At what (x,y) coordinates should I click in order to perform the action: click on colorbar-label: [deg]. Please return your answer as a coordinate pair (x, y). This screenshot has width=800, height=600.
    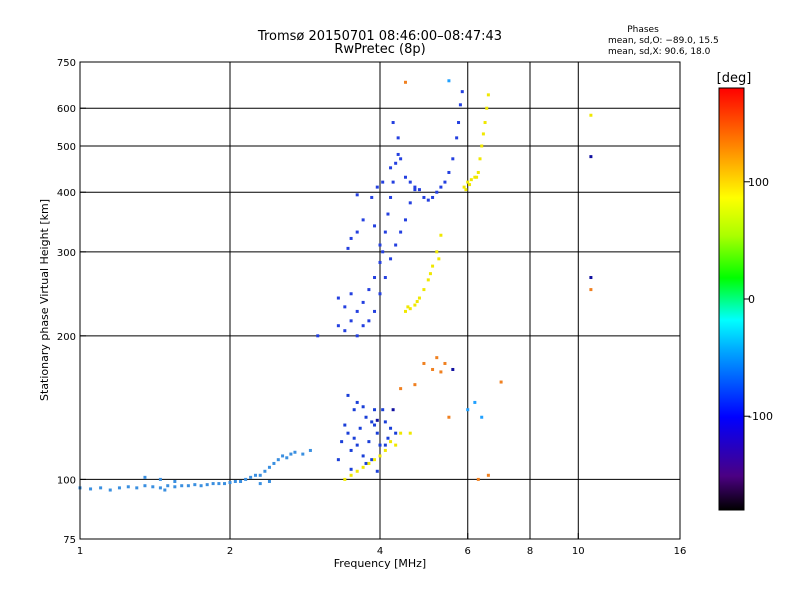
    Looking at the image, I should click on (734, 78).